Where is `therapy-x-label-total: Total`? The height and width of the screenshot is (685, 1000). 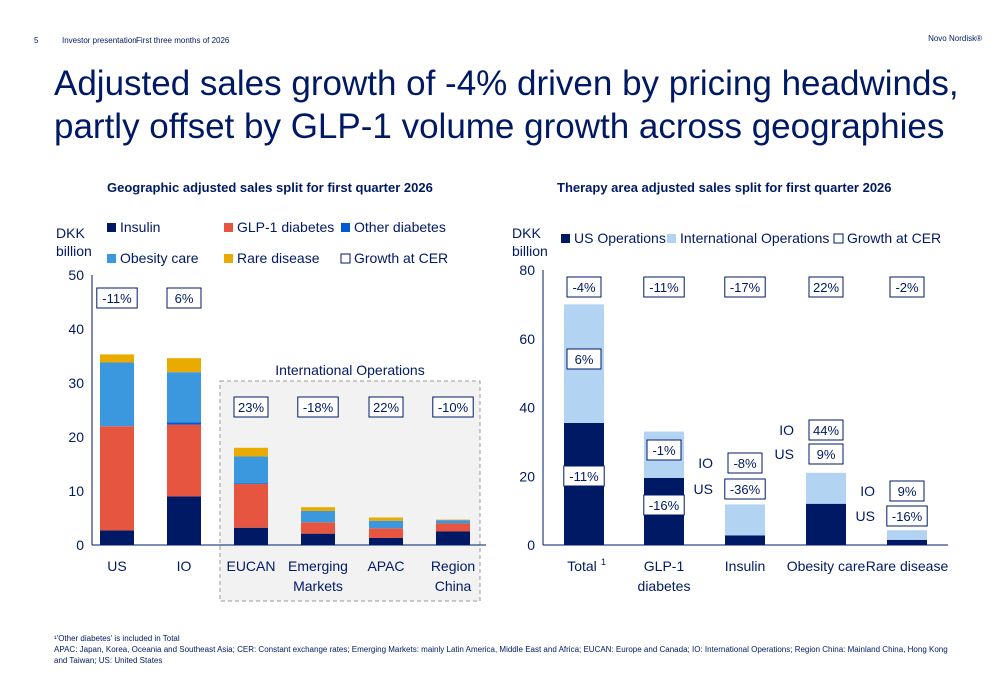
therapy-x-label-total: Total is located at coordinates (582, 566).